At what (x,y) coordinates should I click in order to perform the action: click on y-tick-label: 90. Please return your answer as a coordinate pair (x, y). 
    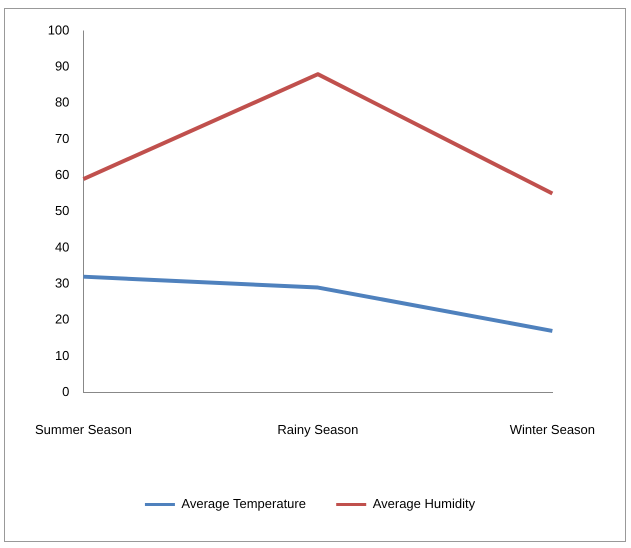
    Looking at the image, I should click on (62, 66).